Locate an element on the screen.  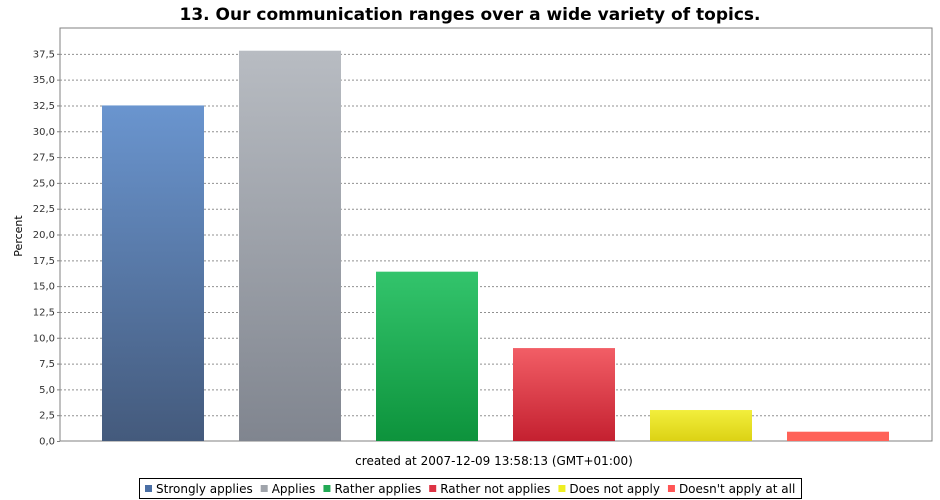
y-tick-label: 2,5 is located at coordinates (47, 416).